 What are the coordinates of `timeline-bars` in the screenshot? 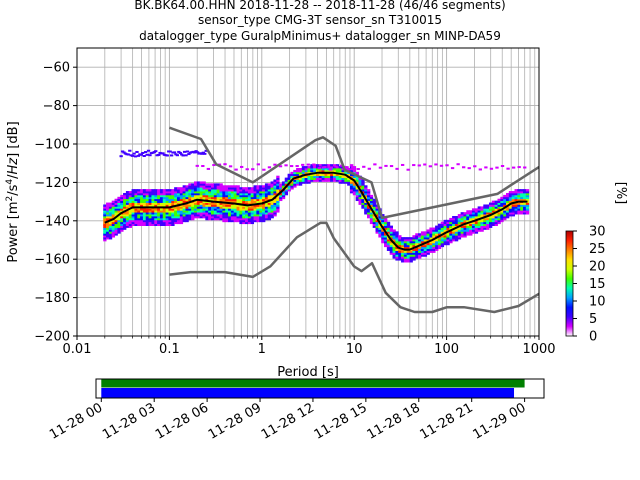 It's located at (313, 388).